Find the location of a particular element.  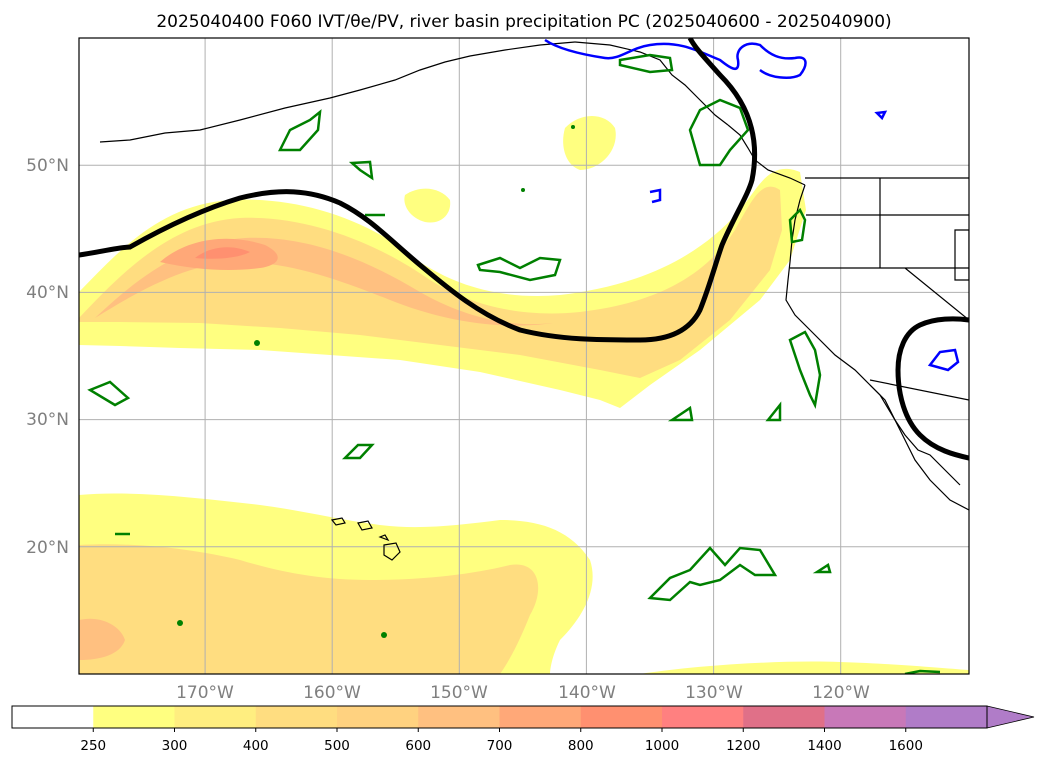

latitude-tick-labels: 50°N 40°N 30°N 20°N is located at coordinates (47, 357).